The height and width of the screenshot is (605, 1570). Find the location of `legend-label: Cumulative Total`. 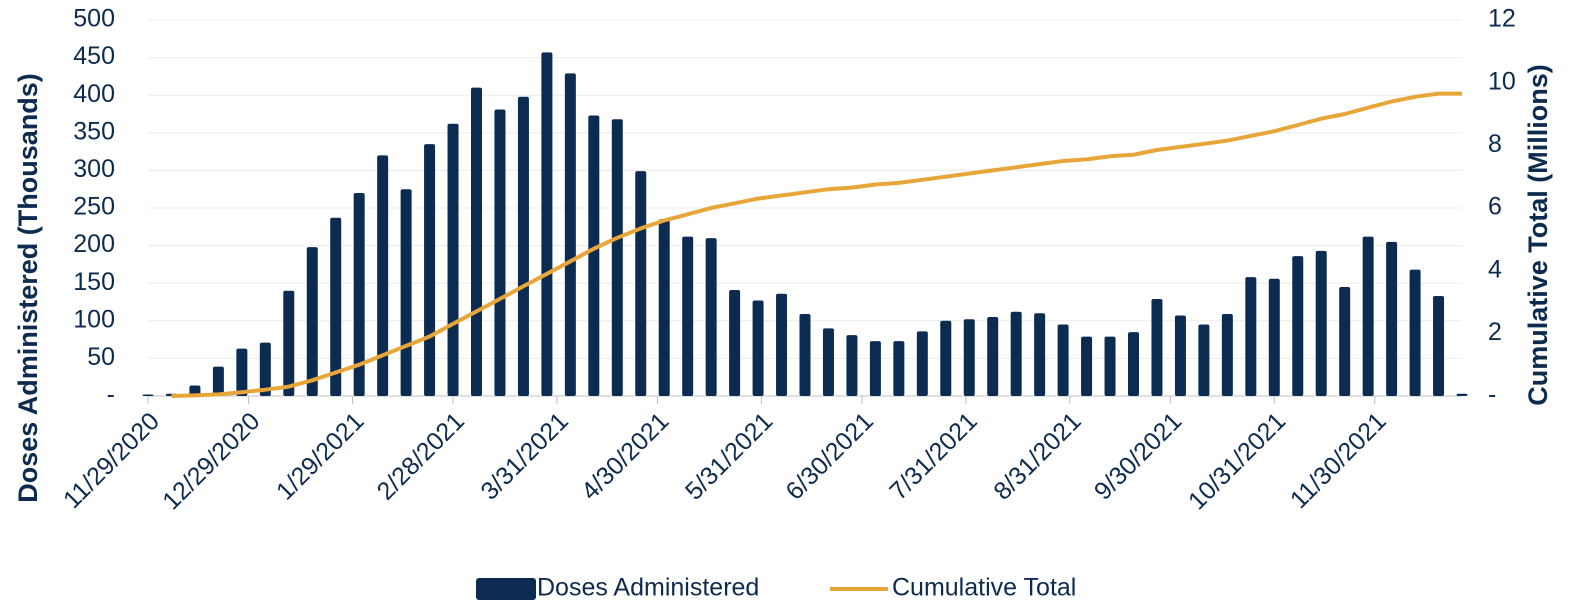

legend-label: Cumulative Total is located at coordinates (984, 588).